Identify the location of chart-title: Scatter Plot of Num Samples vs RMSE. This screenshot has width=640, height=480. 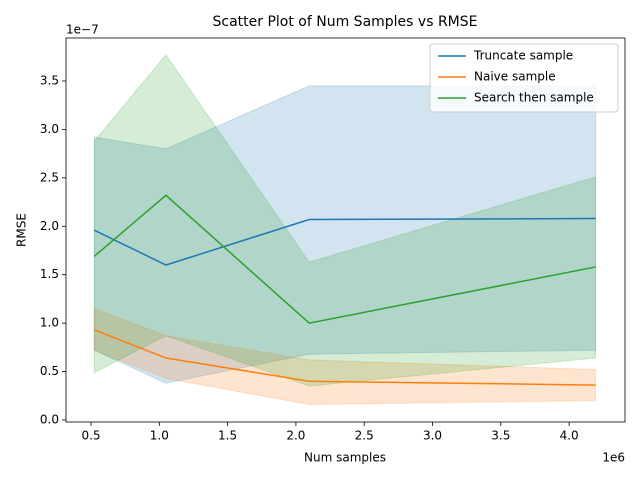
(345, 22).